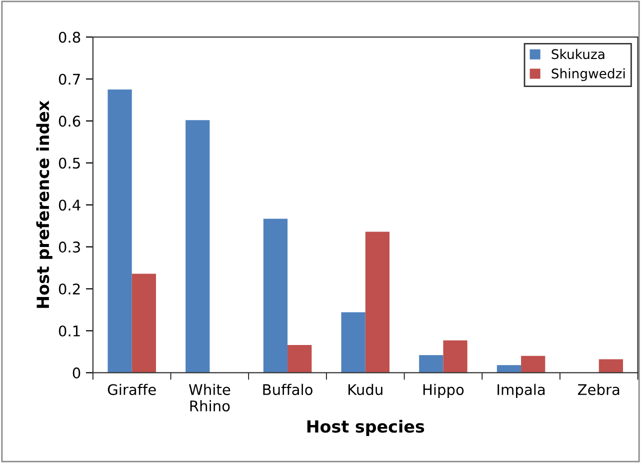 The width and height of the screenshot is (641, 463). What do you see at coordinates (209, 398) in the screenshot?
I see `x-tick-label: White Rhino` at bounding box center [209, 398].